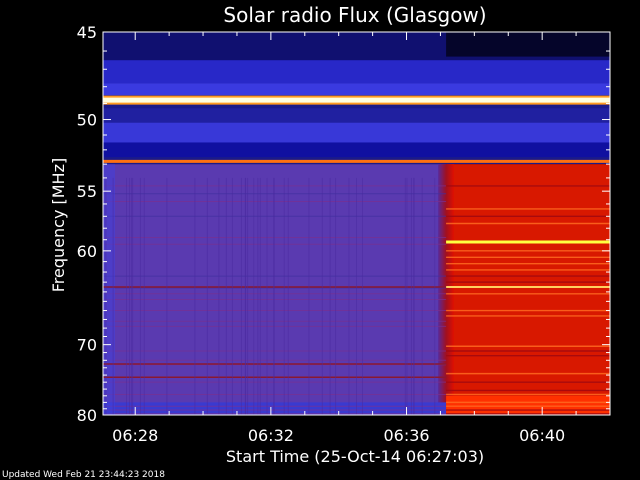 The image size is (640, 480). I want to click on y-tick-label: 50, so click(87, 120).